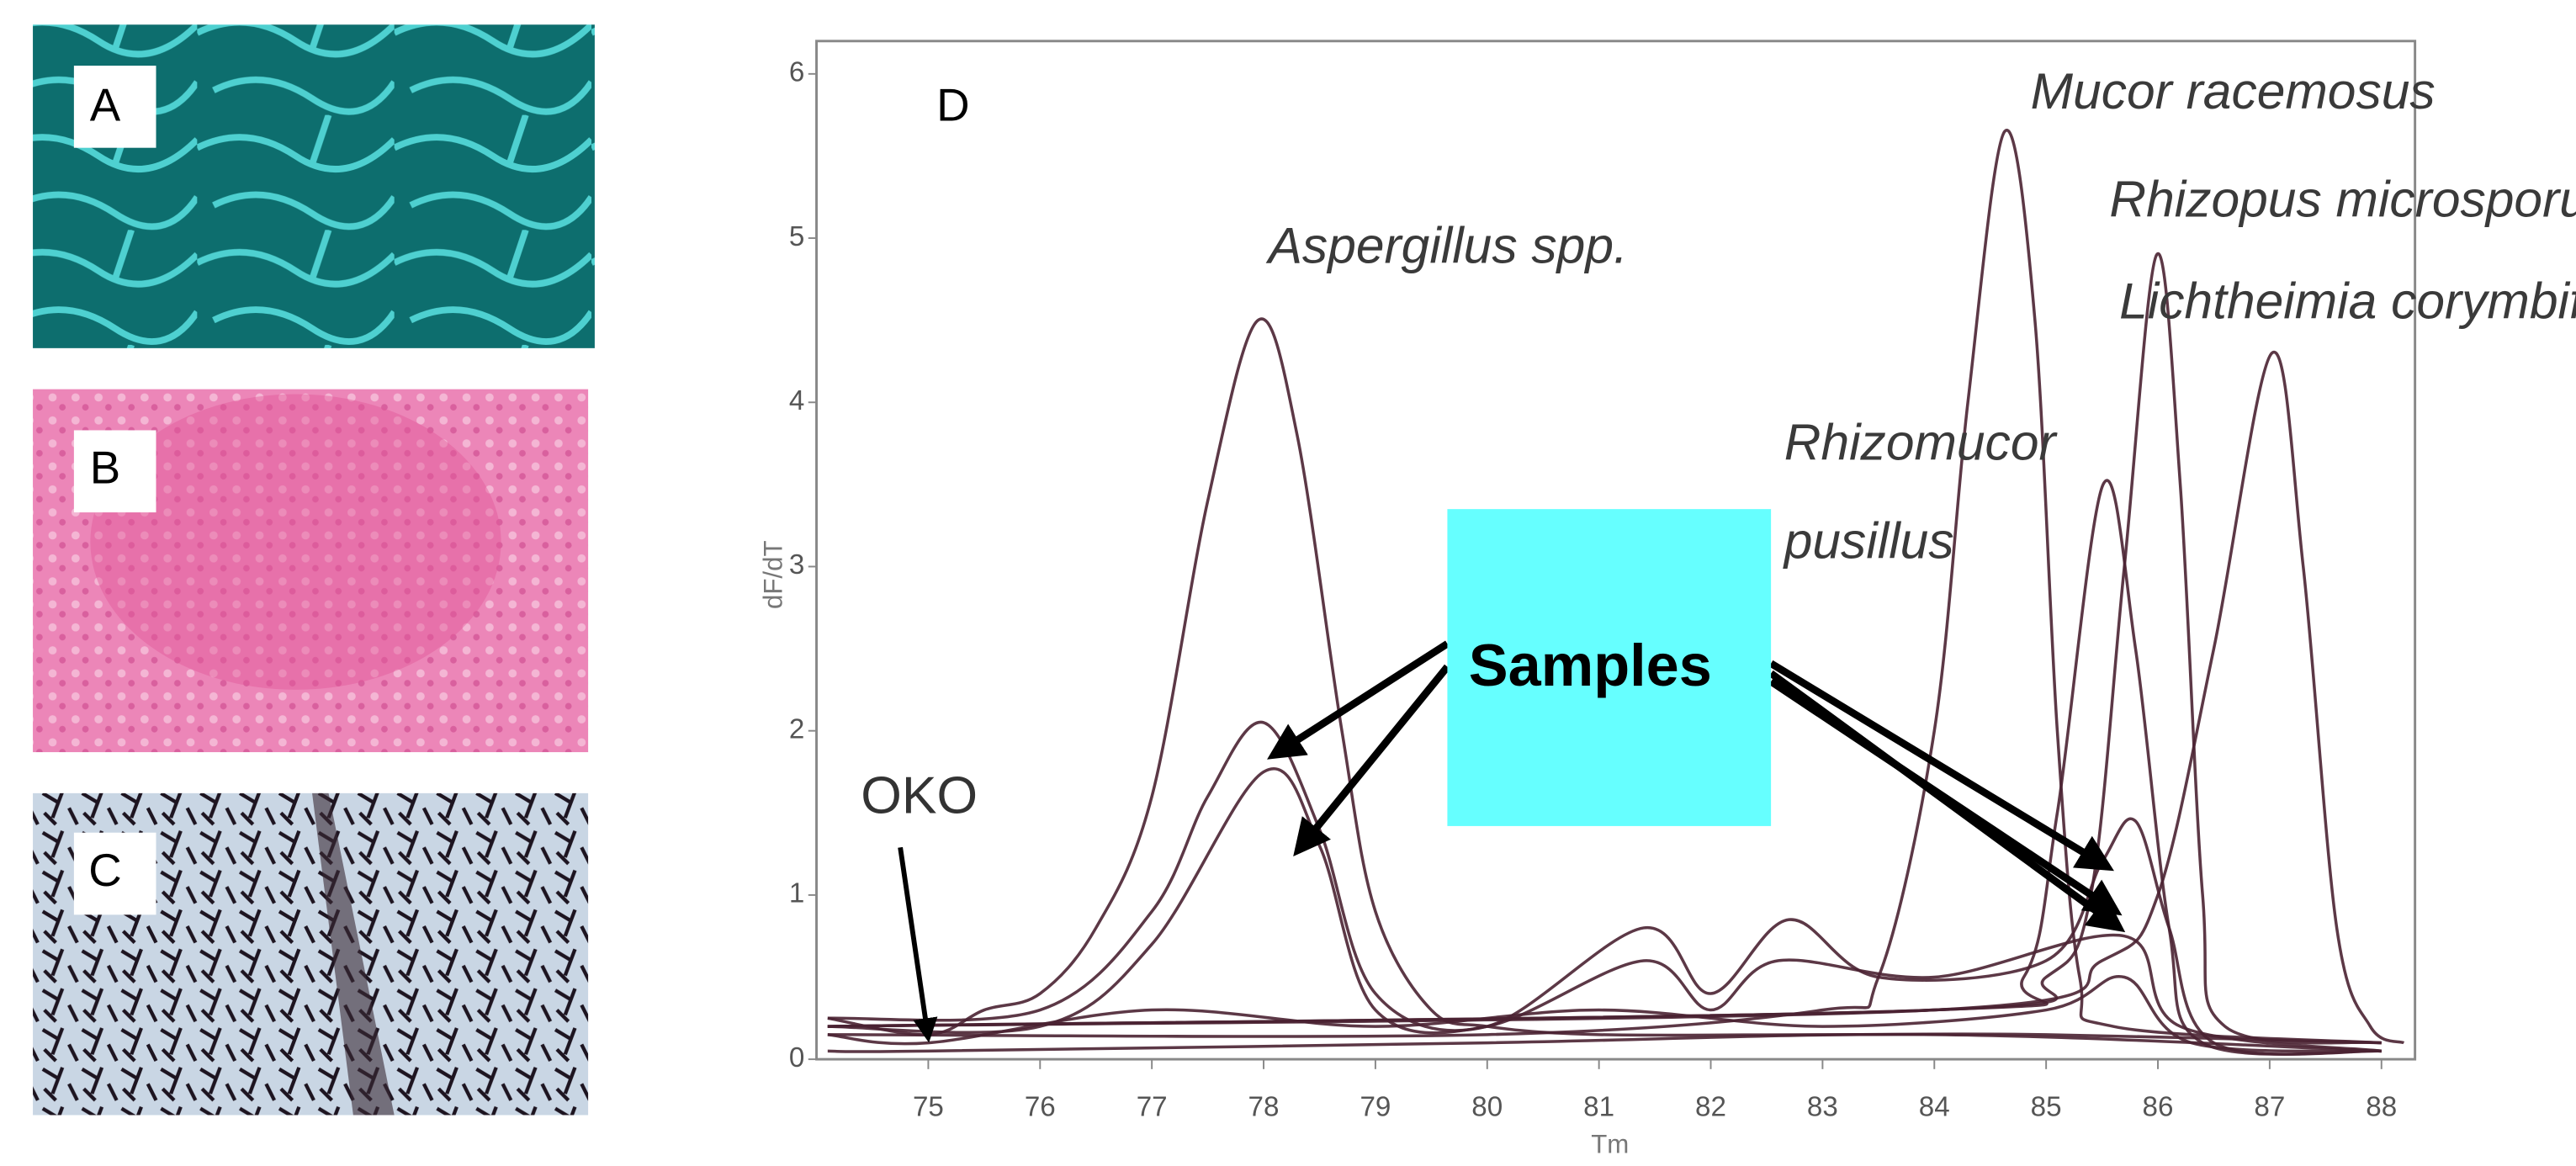 Image resolution: width=2576 pixels, height=1166 pixels. Describe the element at coordinates (1447, 244) in the screenshot. I see `series-label: Aspergillus spp.` at that location.